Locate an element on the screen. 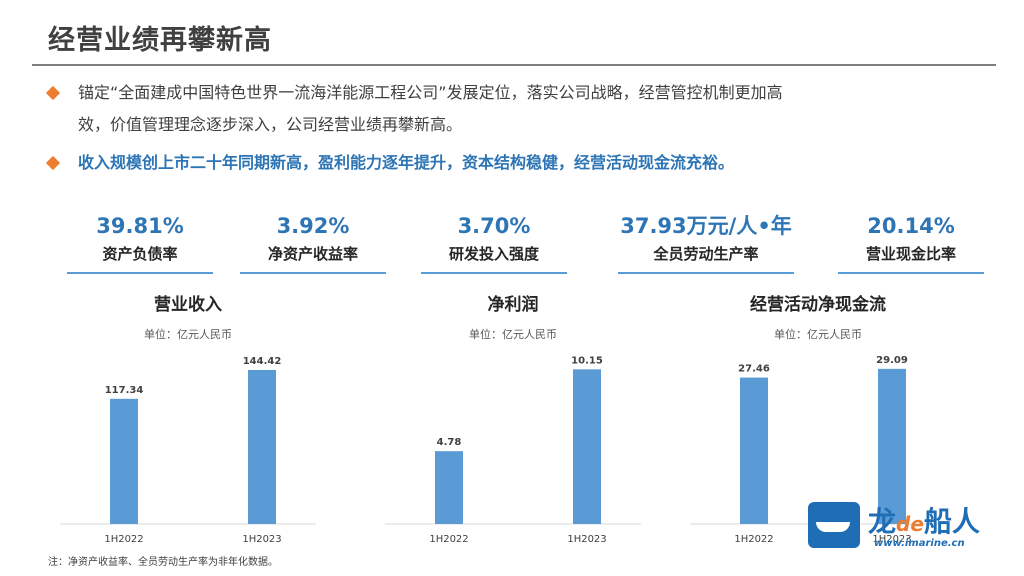  kpi-value: 3.92% is located at coordinates (313, 226).